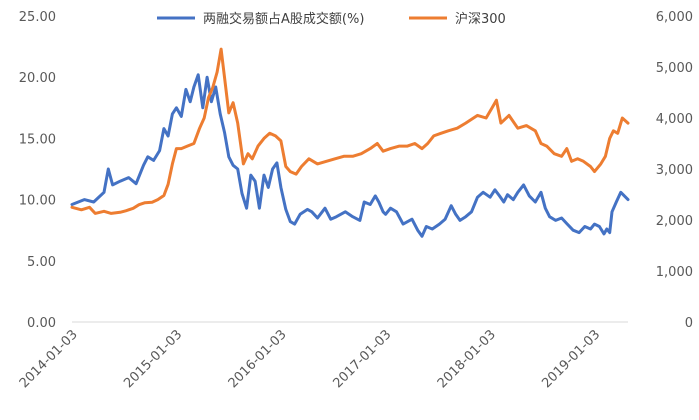 This screenshot has height=420, width=699. Describe the element at coordinates (674, 17) in the screenshot. I see `y-right-tick-label: 6,000` at that location.